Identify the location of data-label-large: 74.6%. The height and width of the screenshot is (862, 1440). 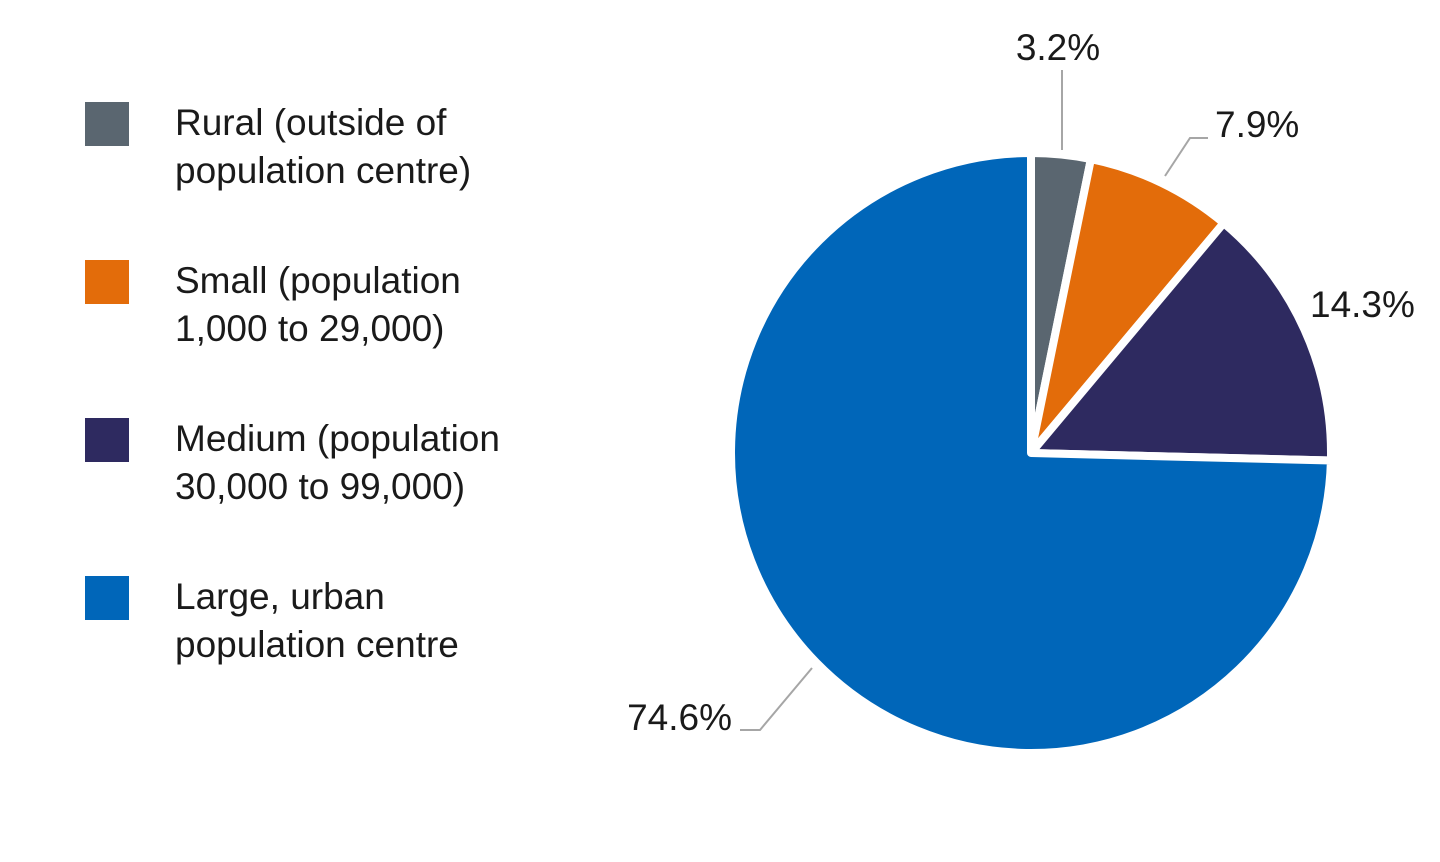
(679, 717).